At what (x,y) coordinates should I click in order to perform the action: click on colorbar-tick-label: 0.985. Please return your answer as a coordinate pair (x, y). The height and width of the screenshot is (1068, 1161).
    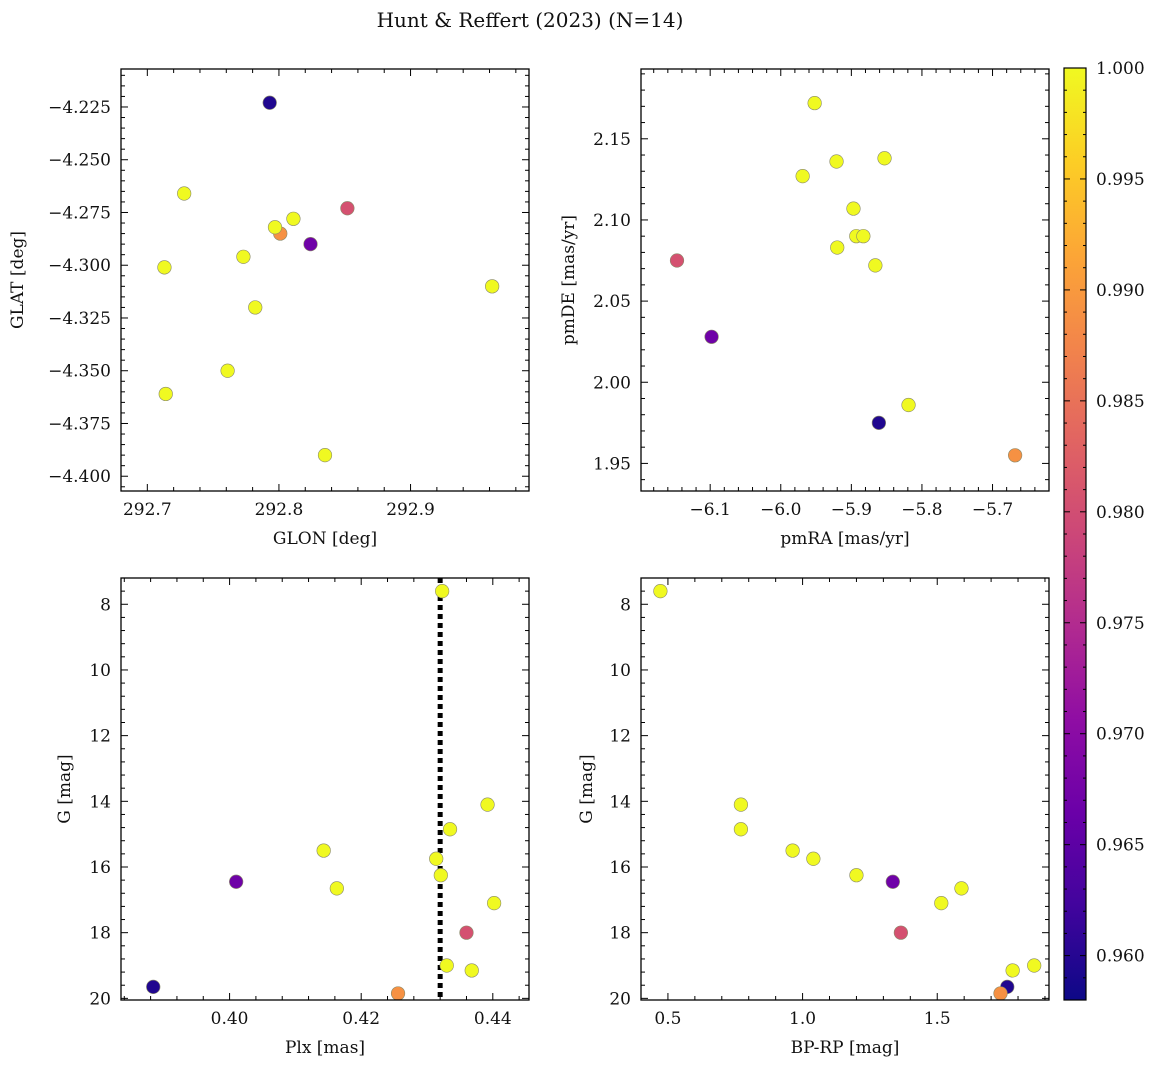
    Looking at the image, I should click on (1120, 402).